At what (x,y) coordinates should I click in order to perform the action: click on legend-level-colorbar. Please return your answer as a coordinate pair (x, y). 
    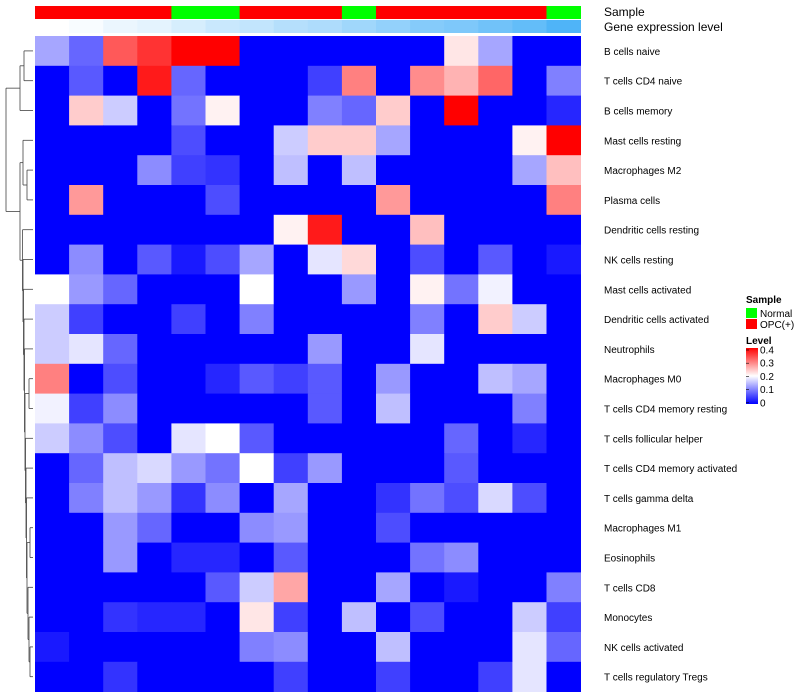
    Looking at the image, I should click on (752, 376).